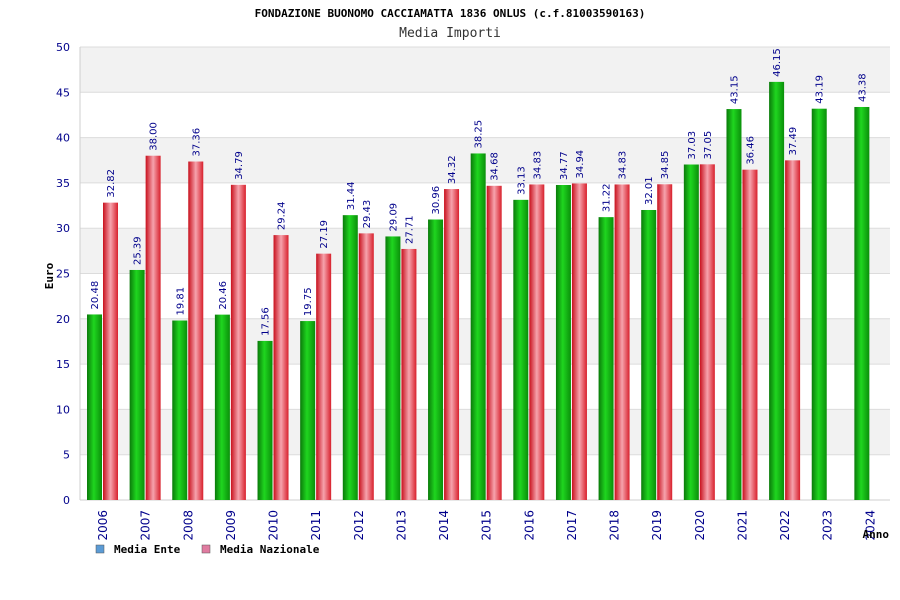 The image size is (900, 600). What do you see at coordinates (223, 295) in the screenshot?
I see `data-label: 20.46` at bounding box center [223, 295].